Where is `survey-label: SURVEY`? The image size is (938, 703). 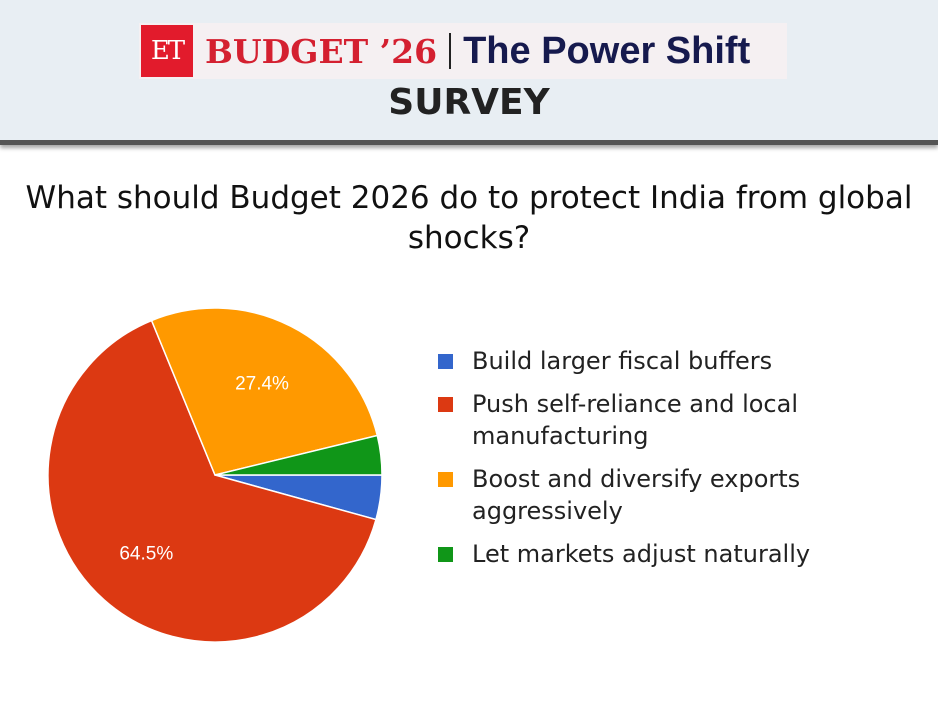
survey-label: SURVEY is located at coordinates (469, 102).